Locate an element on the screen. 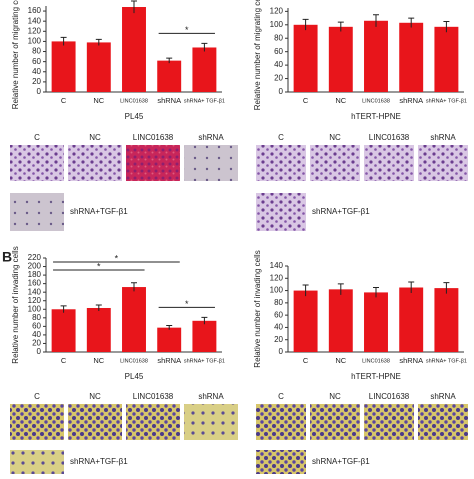 The image size is (474, 479). micrograph-label: LINC01638 is located at coordinates (389, 396).